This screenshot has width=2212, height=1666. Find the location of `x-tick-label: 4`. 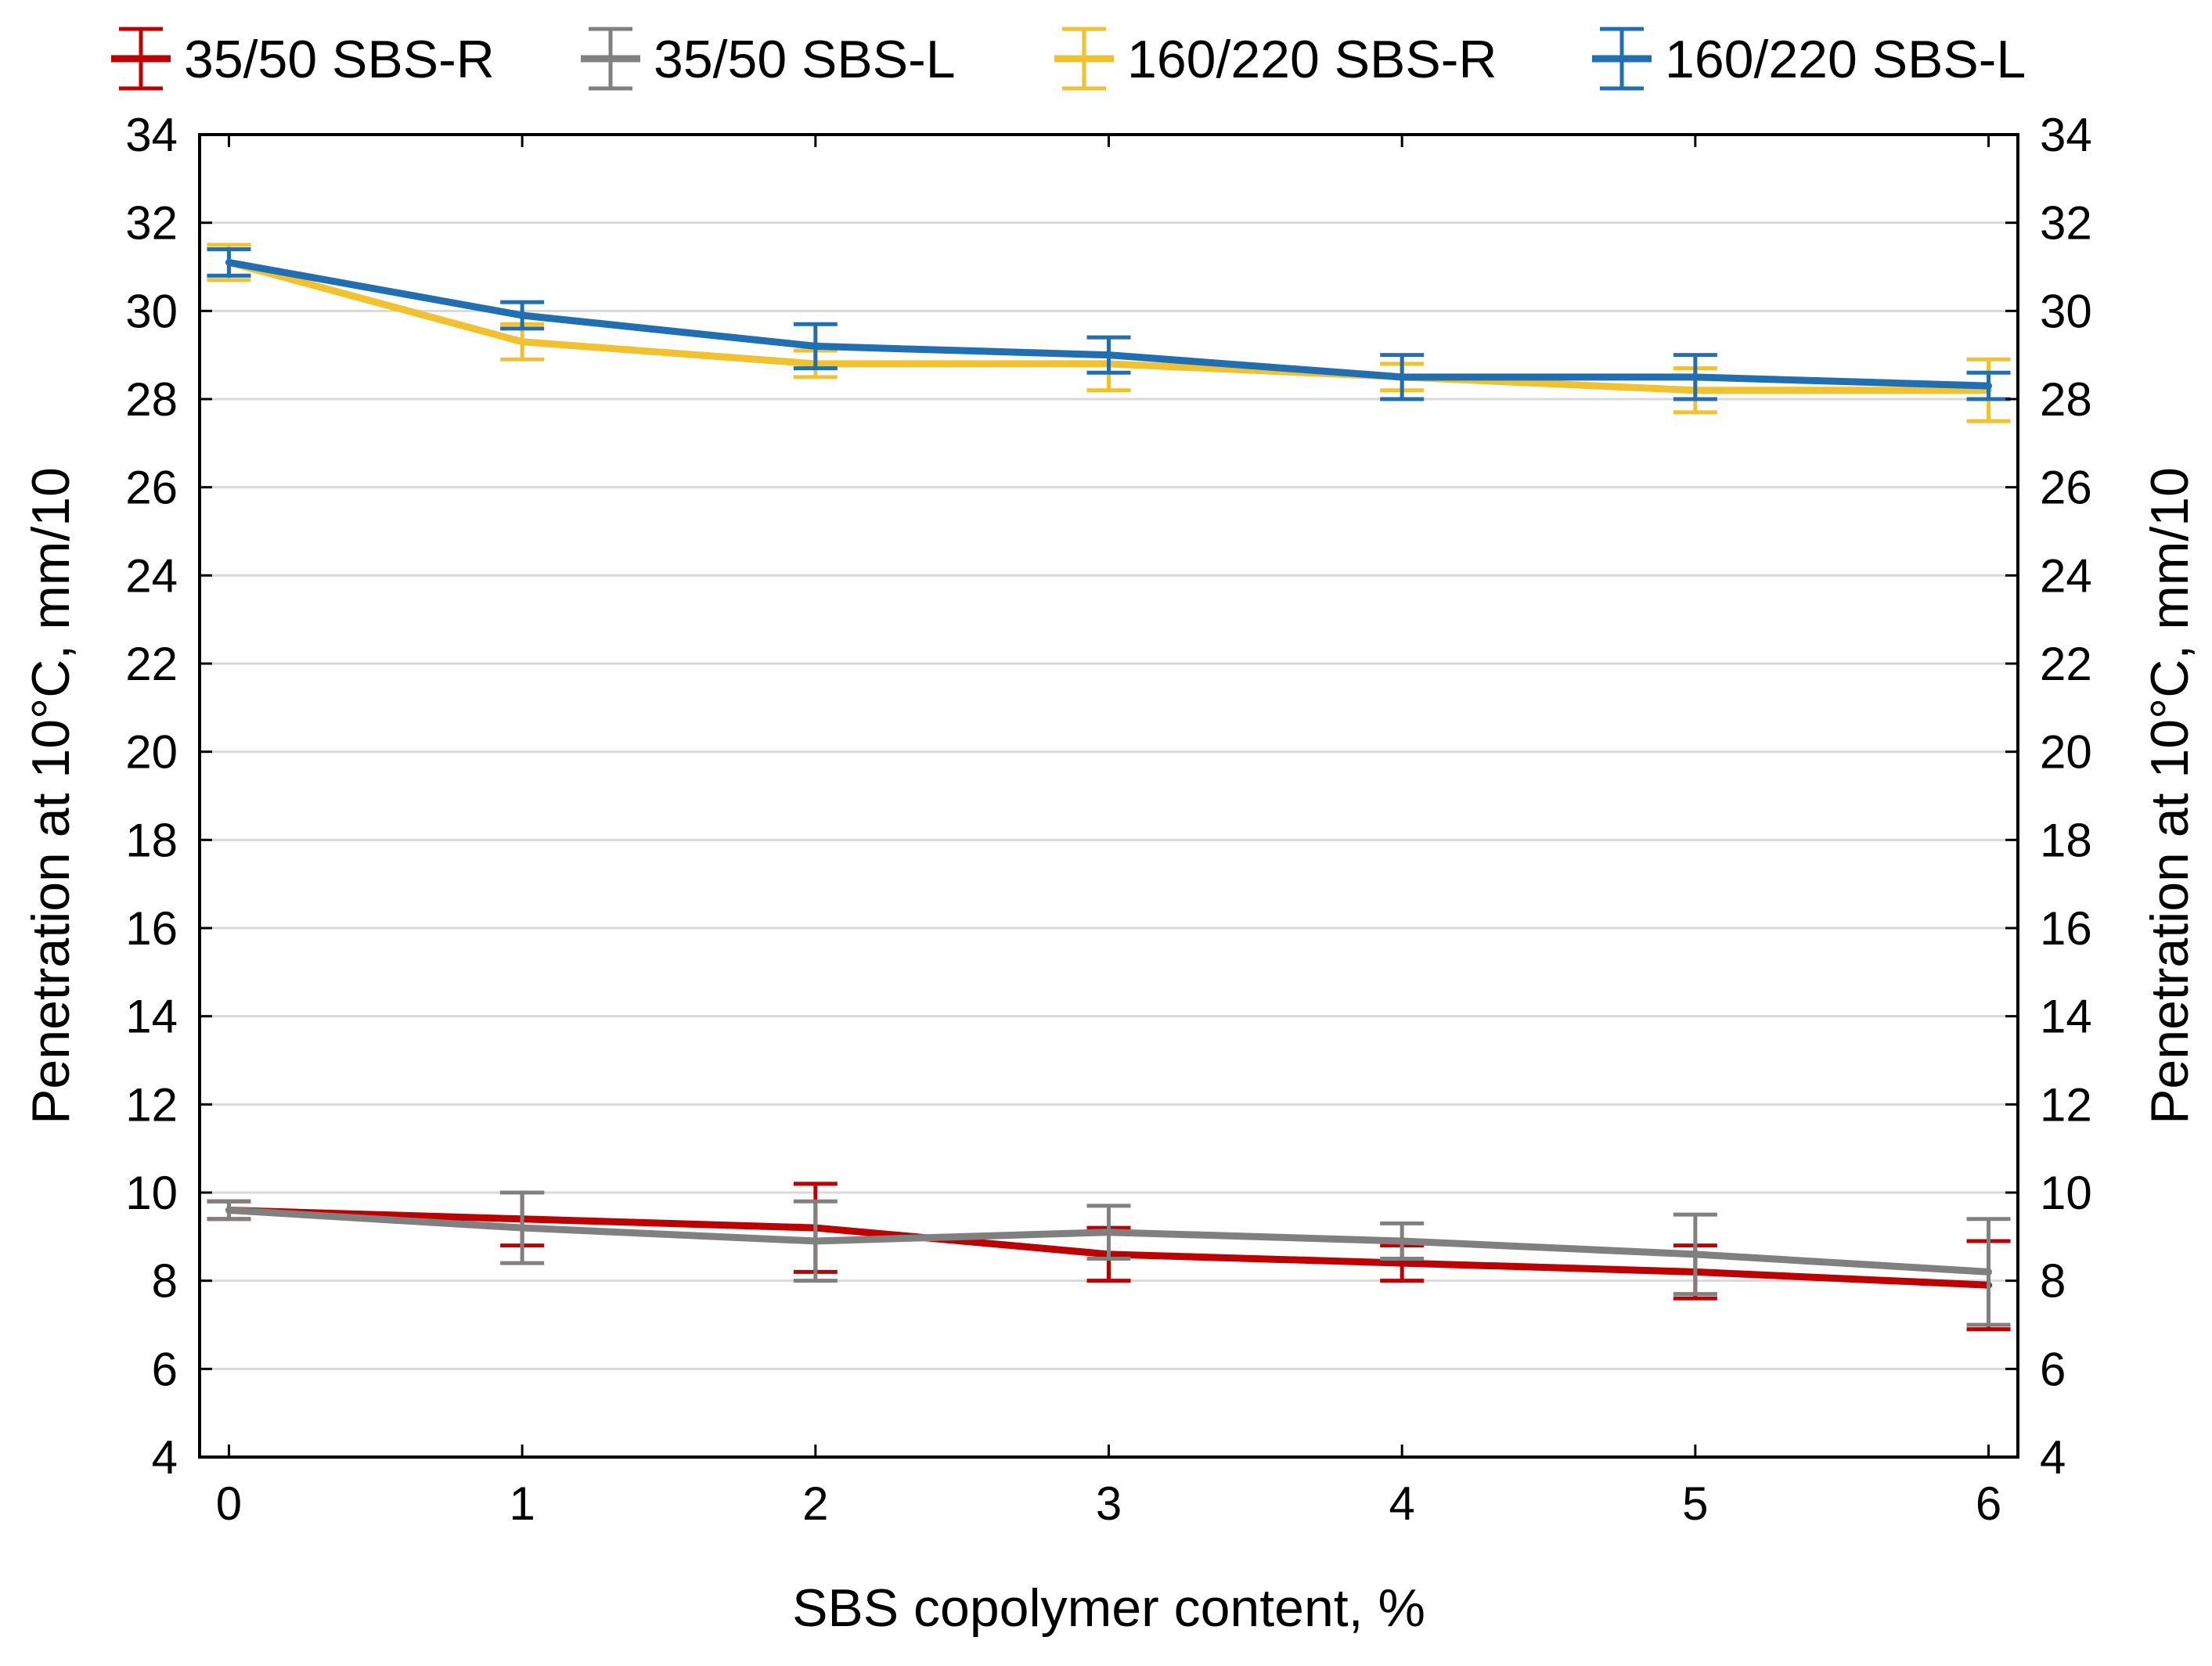

x-tick-label: 4 is located at coordinates (1401, 1503).